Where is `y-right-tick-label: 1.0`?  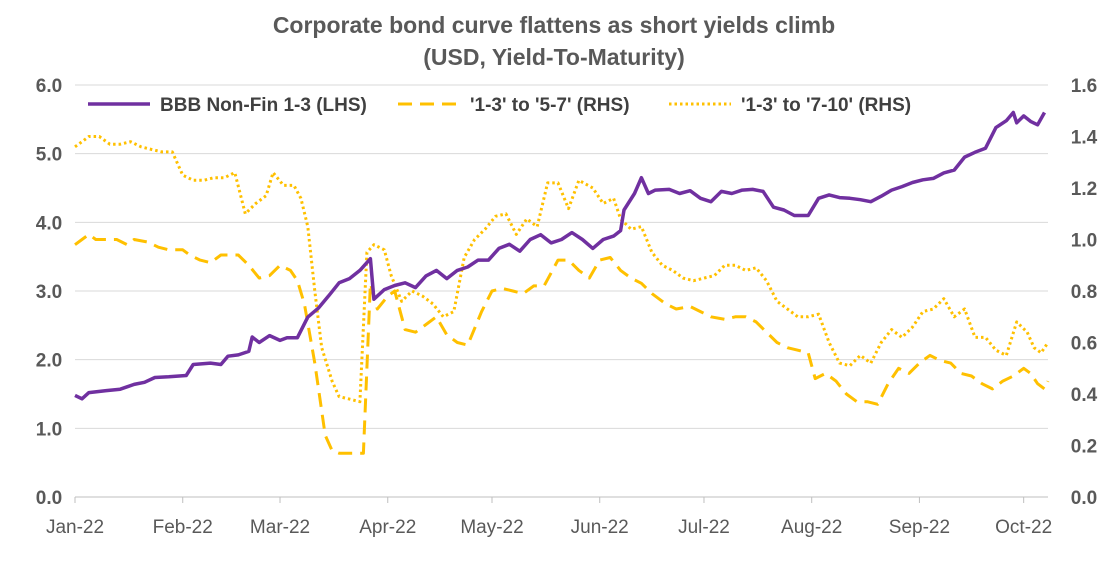 y-right-tick-label: 1.0 is located at coordinates (1084, 241).